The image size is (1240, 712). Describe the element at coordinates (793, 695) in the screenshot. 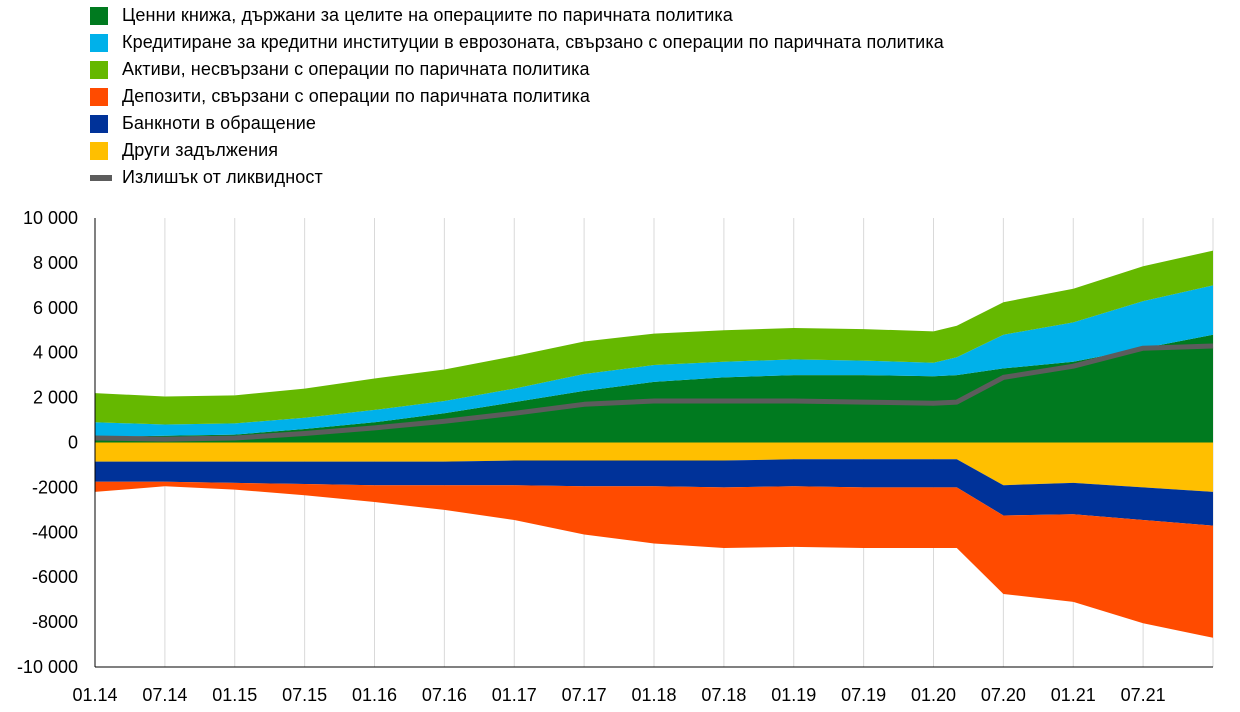

I see `x-tick-label: 01.19` at that location.